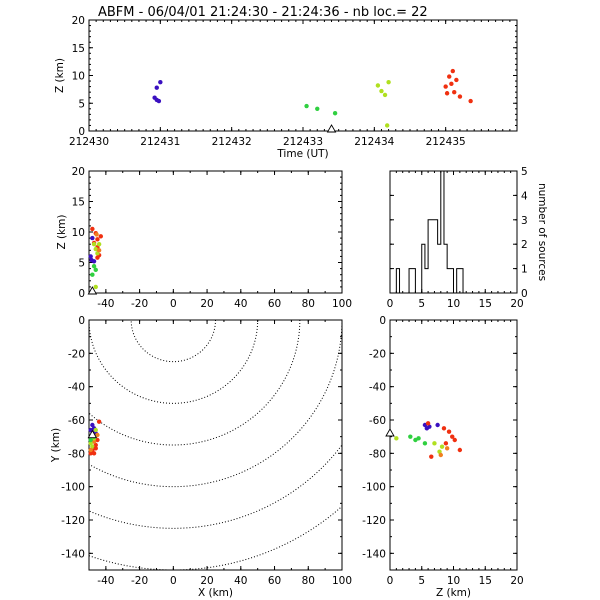 This screenshot has width=600, height=600. I want to click on histogram-outline, so click(453, 232).